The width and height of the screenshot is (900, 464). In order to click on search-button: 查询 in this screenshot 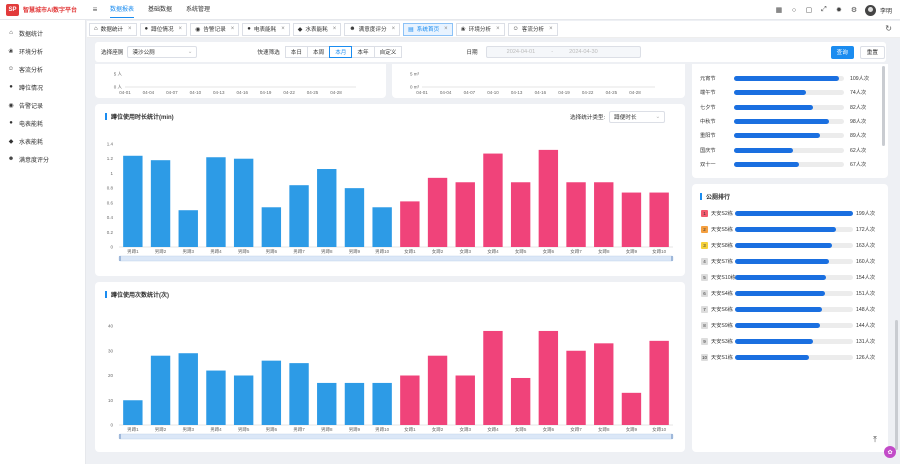, I will do `click(842, 52)`.